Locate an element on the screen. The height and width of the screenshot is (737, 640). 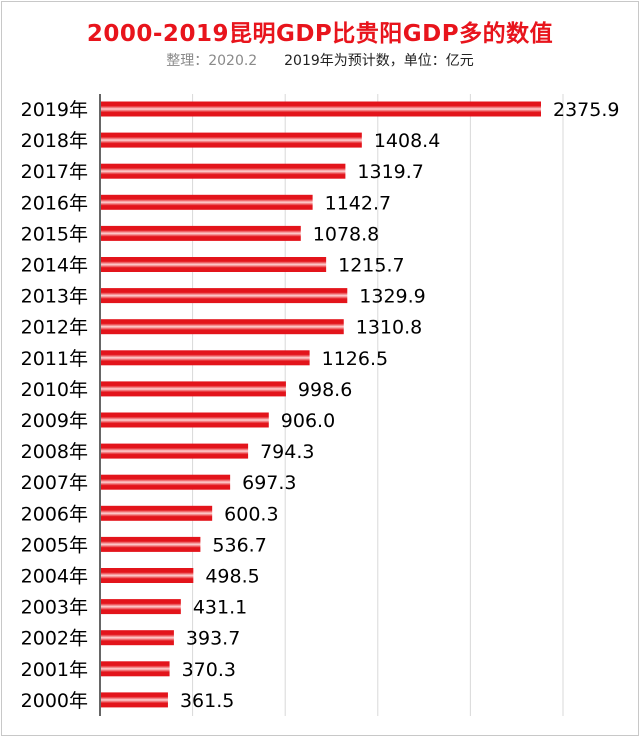
category-label: 2016年 is located at coordinates (54, 203).